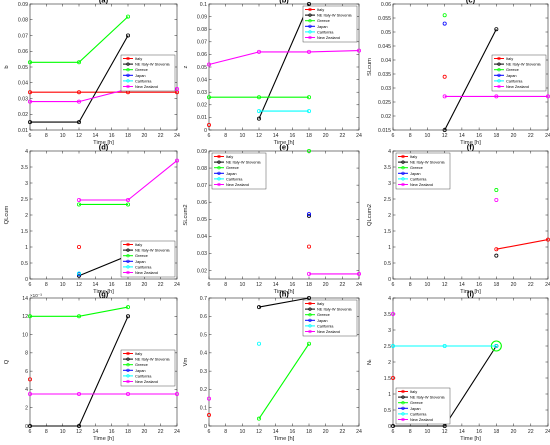 Image resolution: width=550 pixels, height=445 pixels. Describe the element at coordinates (243, 162) in the screenshot. I see `legend-label: NE Italy-W Slovenia` at that location.